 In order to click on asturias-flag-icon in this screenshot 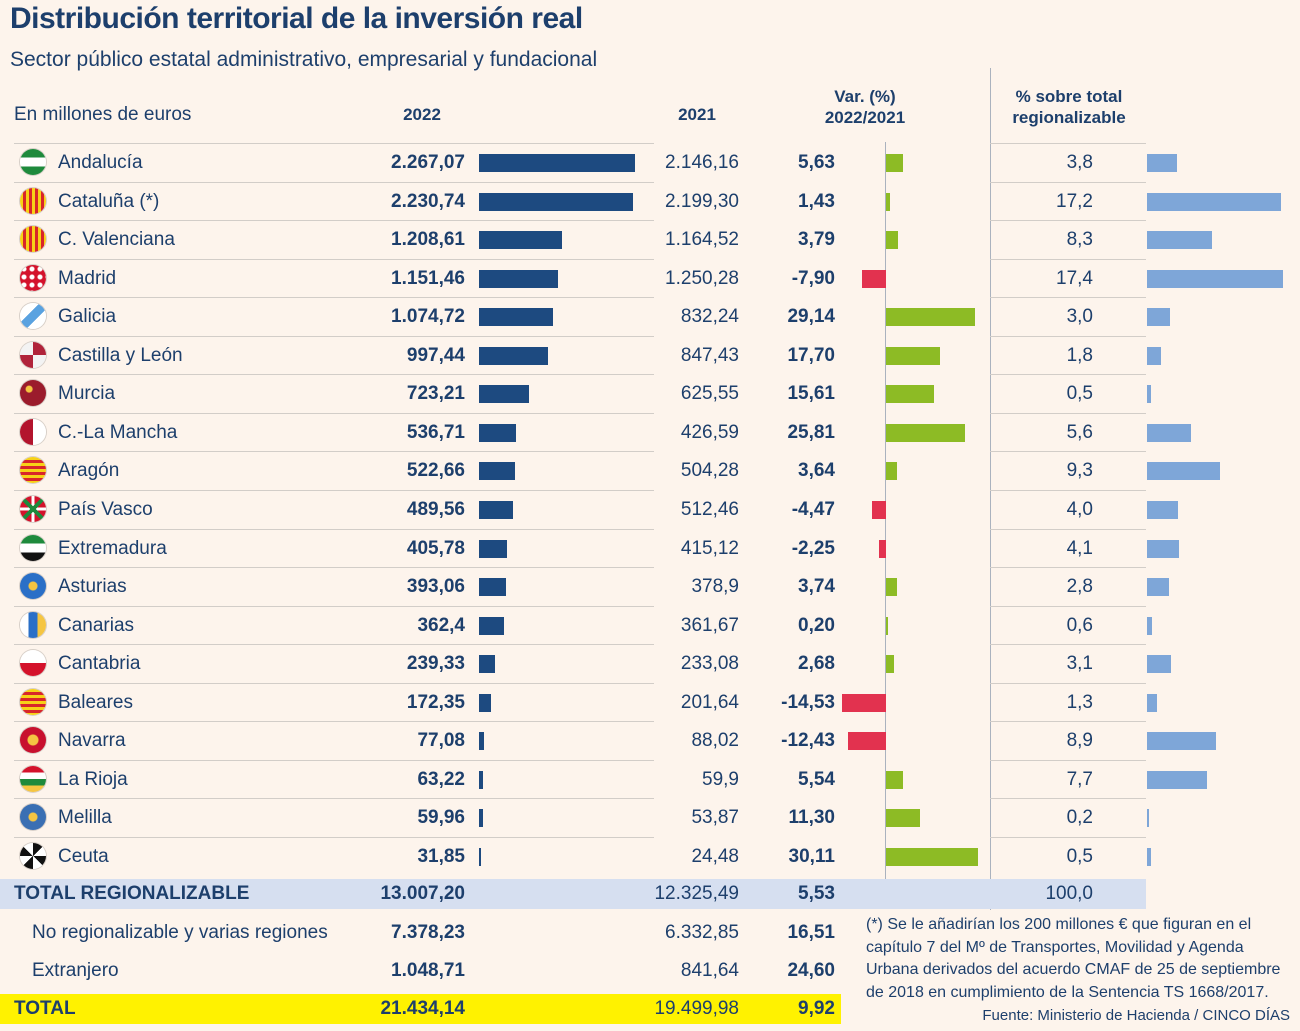, I will do `click(33, 586)`.